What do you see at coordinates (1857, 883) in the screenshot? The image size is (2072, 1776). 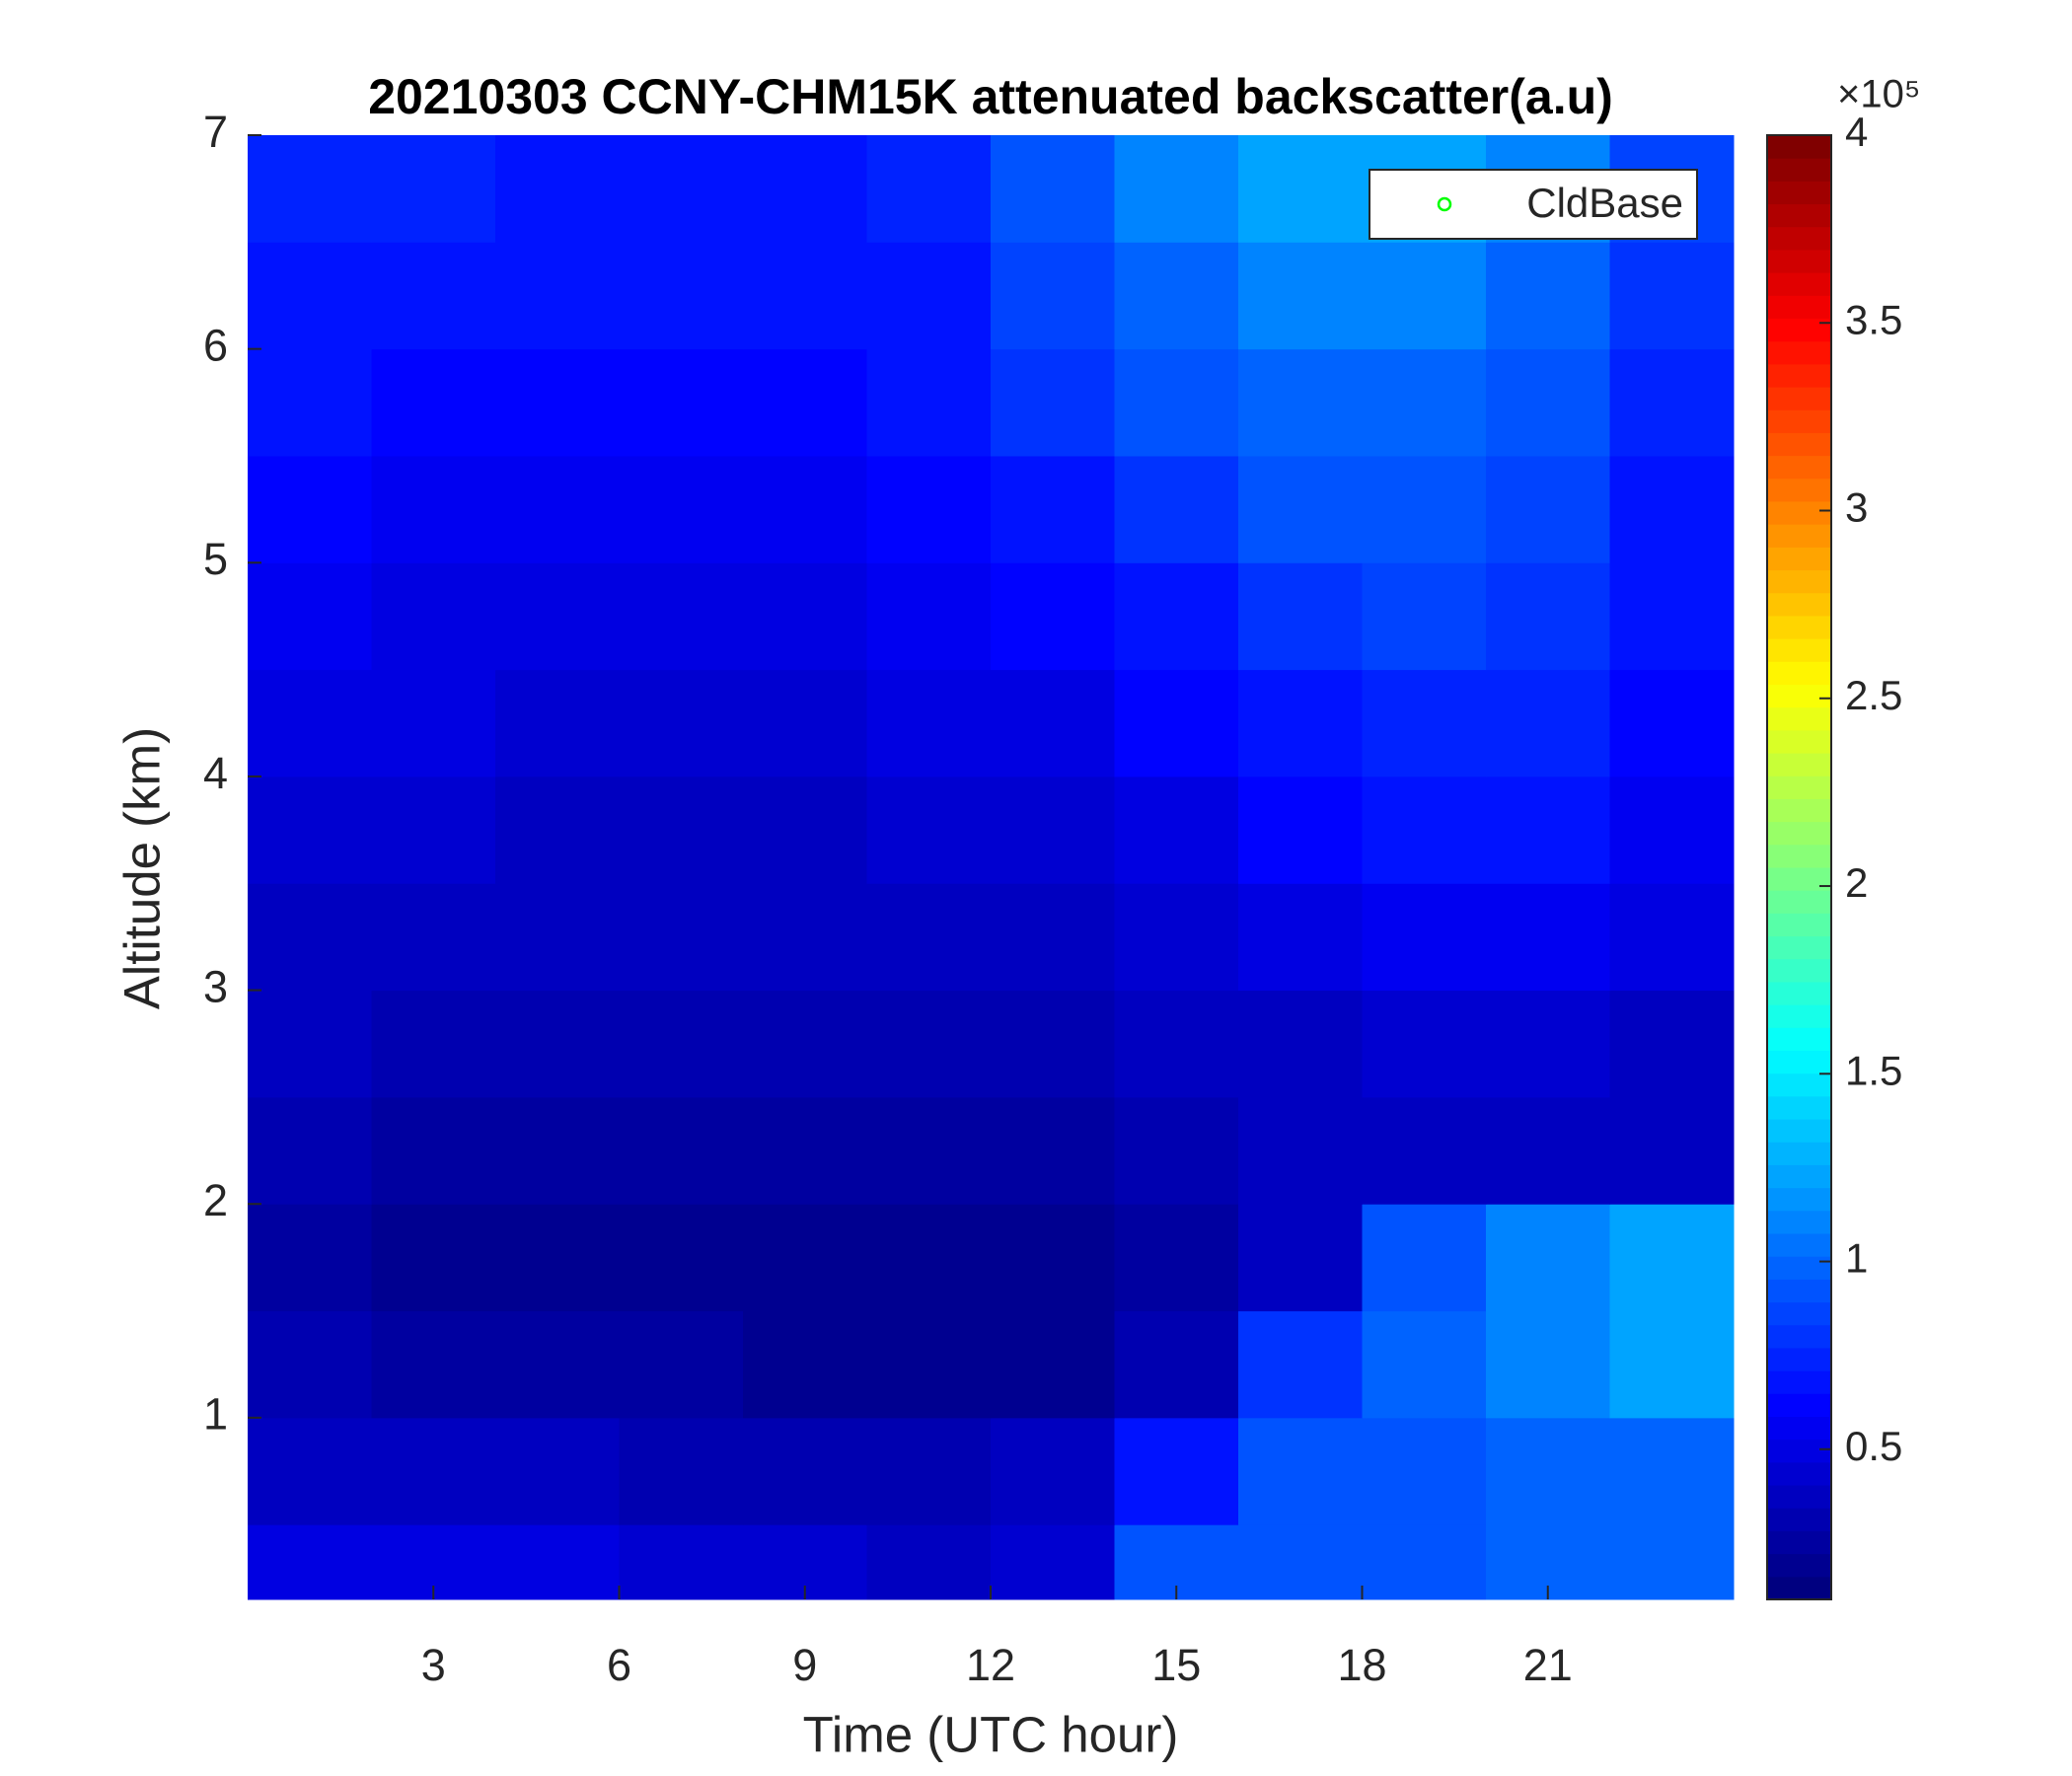 I see `colorbar-tick-label: 2` at bounding box center [1857, 883].